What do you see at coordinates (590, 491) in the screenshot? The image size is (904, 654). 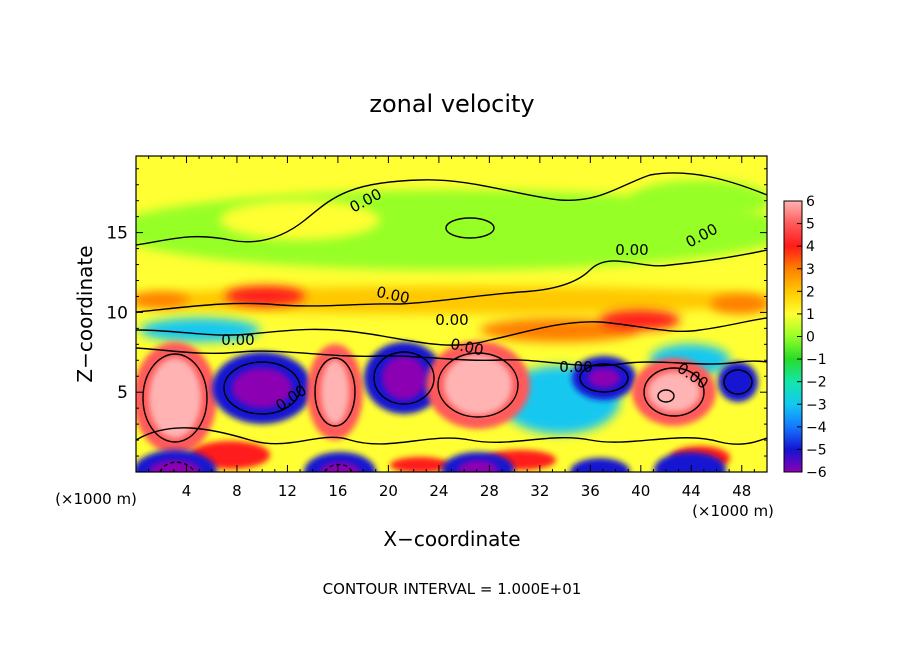 I see `x-tick-label: 36` at bounding box center [590, 491].